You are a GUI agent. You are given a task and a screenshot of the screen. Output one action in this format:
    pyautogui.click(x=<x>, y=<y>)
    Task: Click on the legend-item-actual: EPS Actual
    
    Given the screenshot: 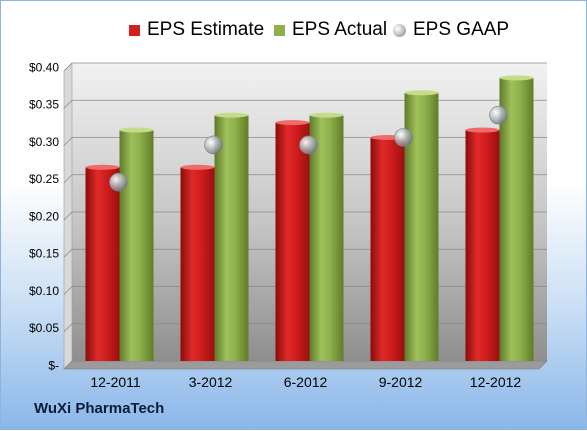 What is the action you would take?
    pyautogui.click(x=330, y=30)
    